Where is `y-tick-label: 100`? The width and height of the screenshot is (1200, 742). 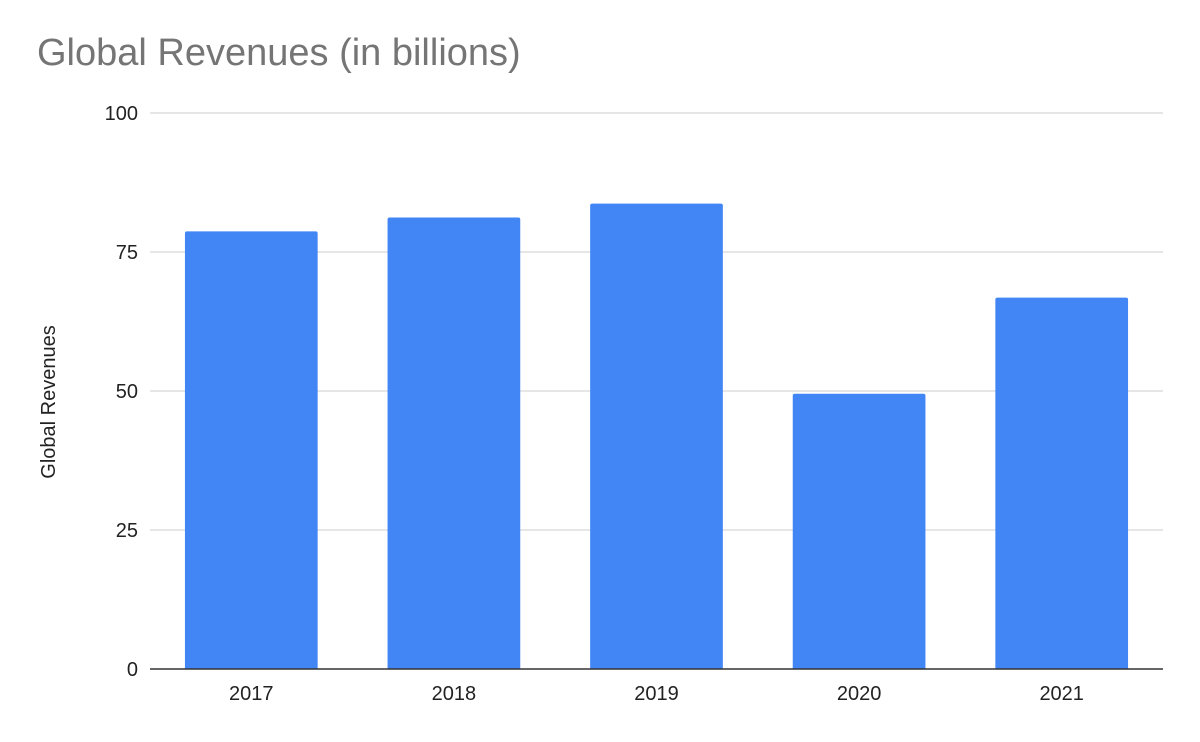
y-tick-label: 100 is located at coordinates (121, 114).